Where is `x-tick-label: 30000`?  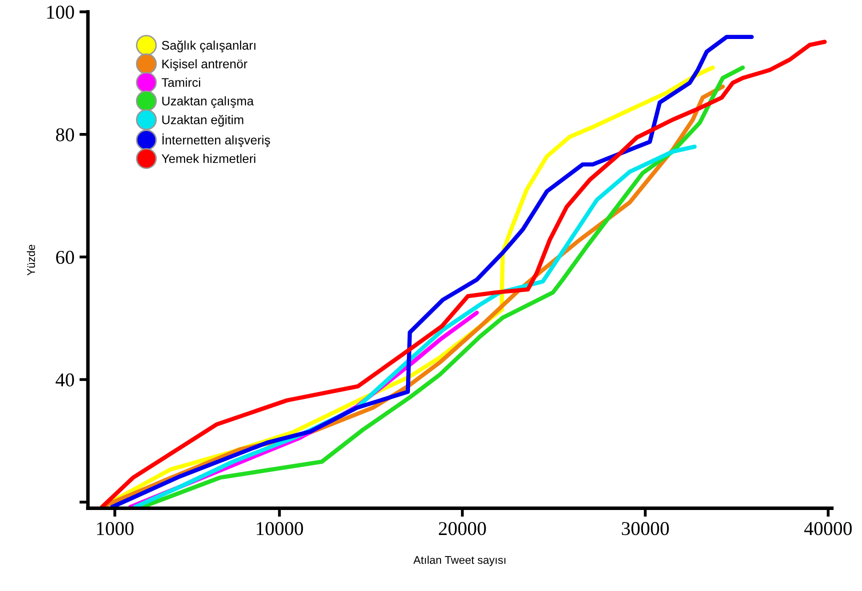 x-tick-label: 30000 is located at coordinates (645, 529).